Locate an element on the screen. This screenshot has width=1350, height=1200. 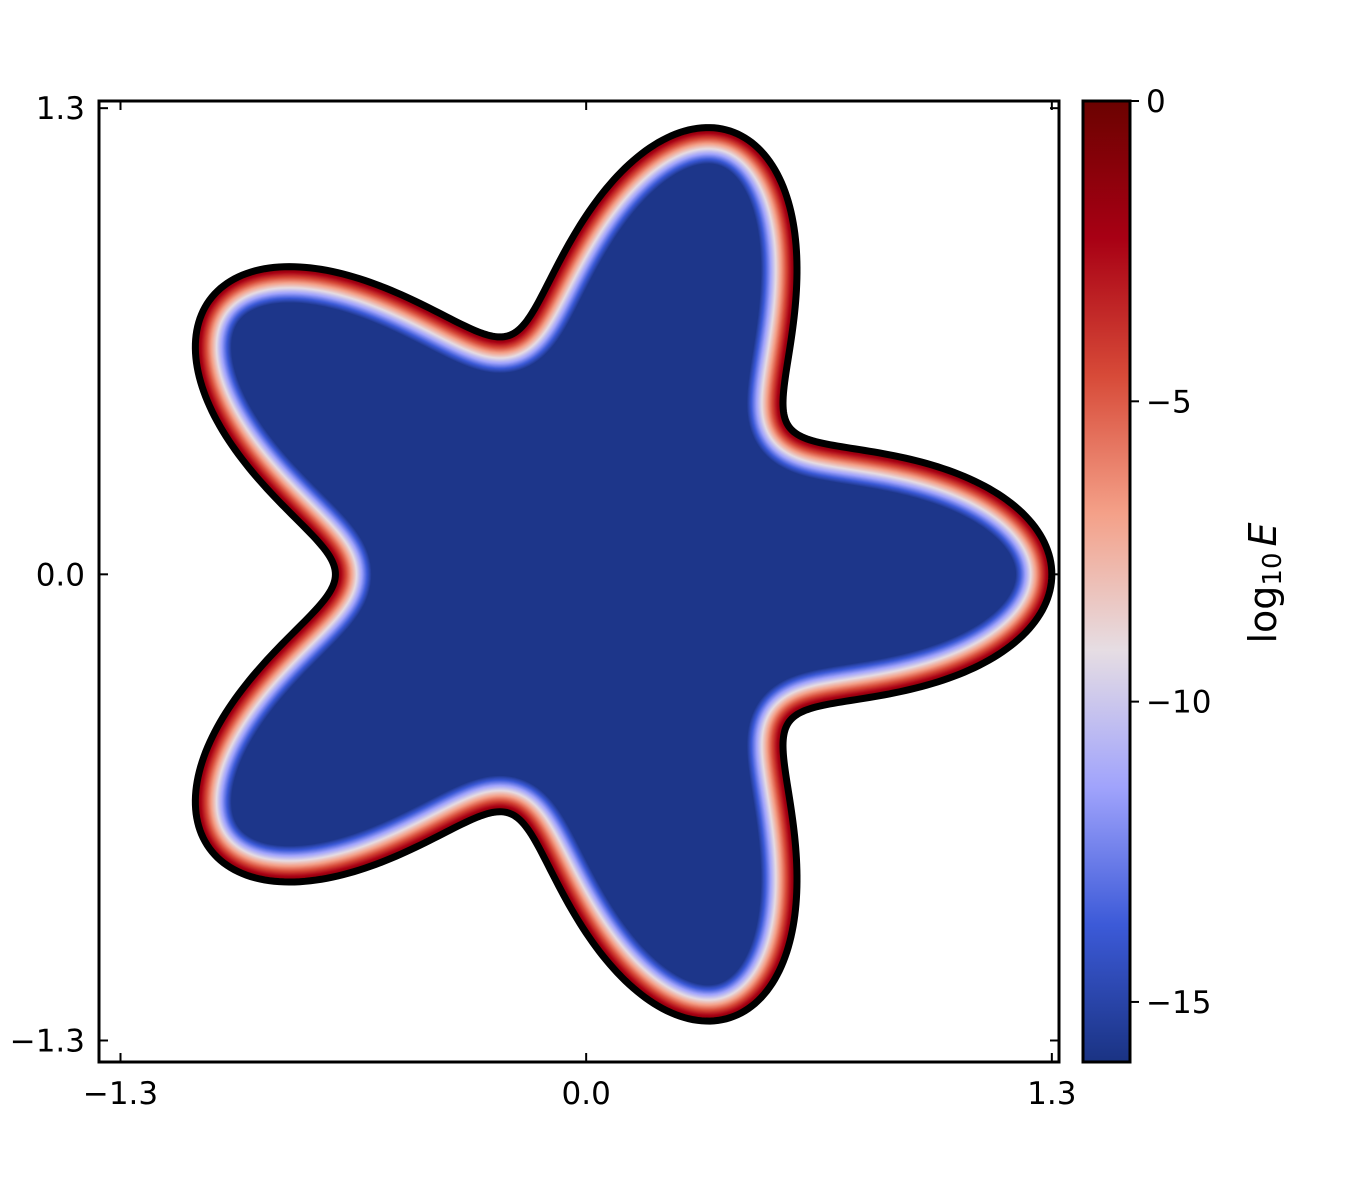
y-tick-label: 0.0 is located at coordinates (60, 575).